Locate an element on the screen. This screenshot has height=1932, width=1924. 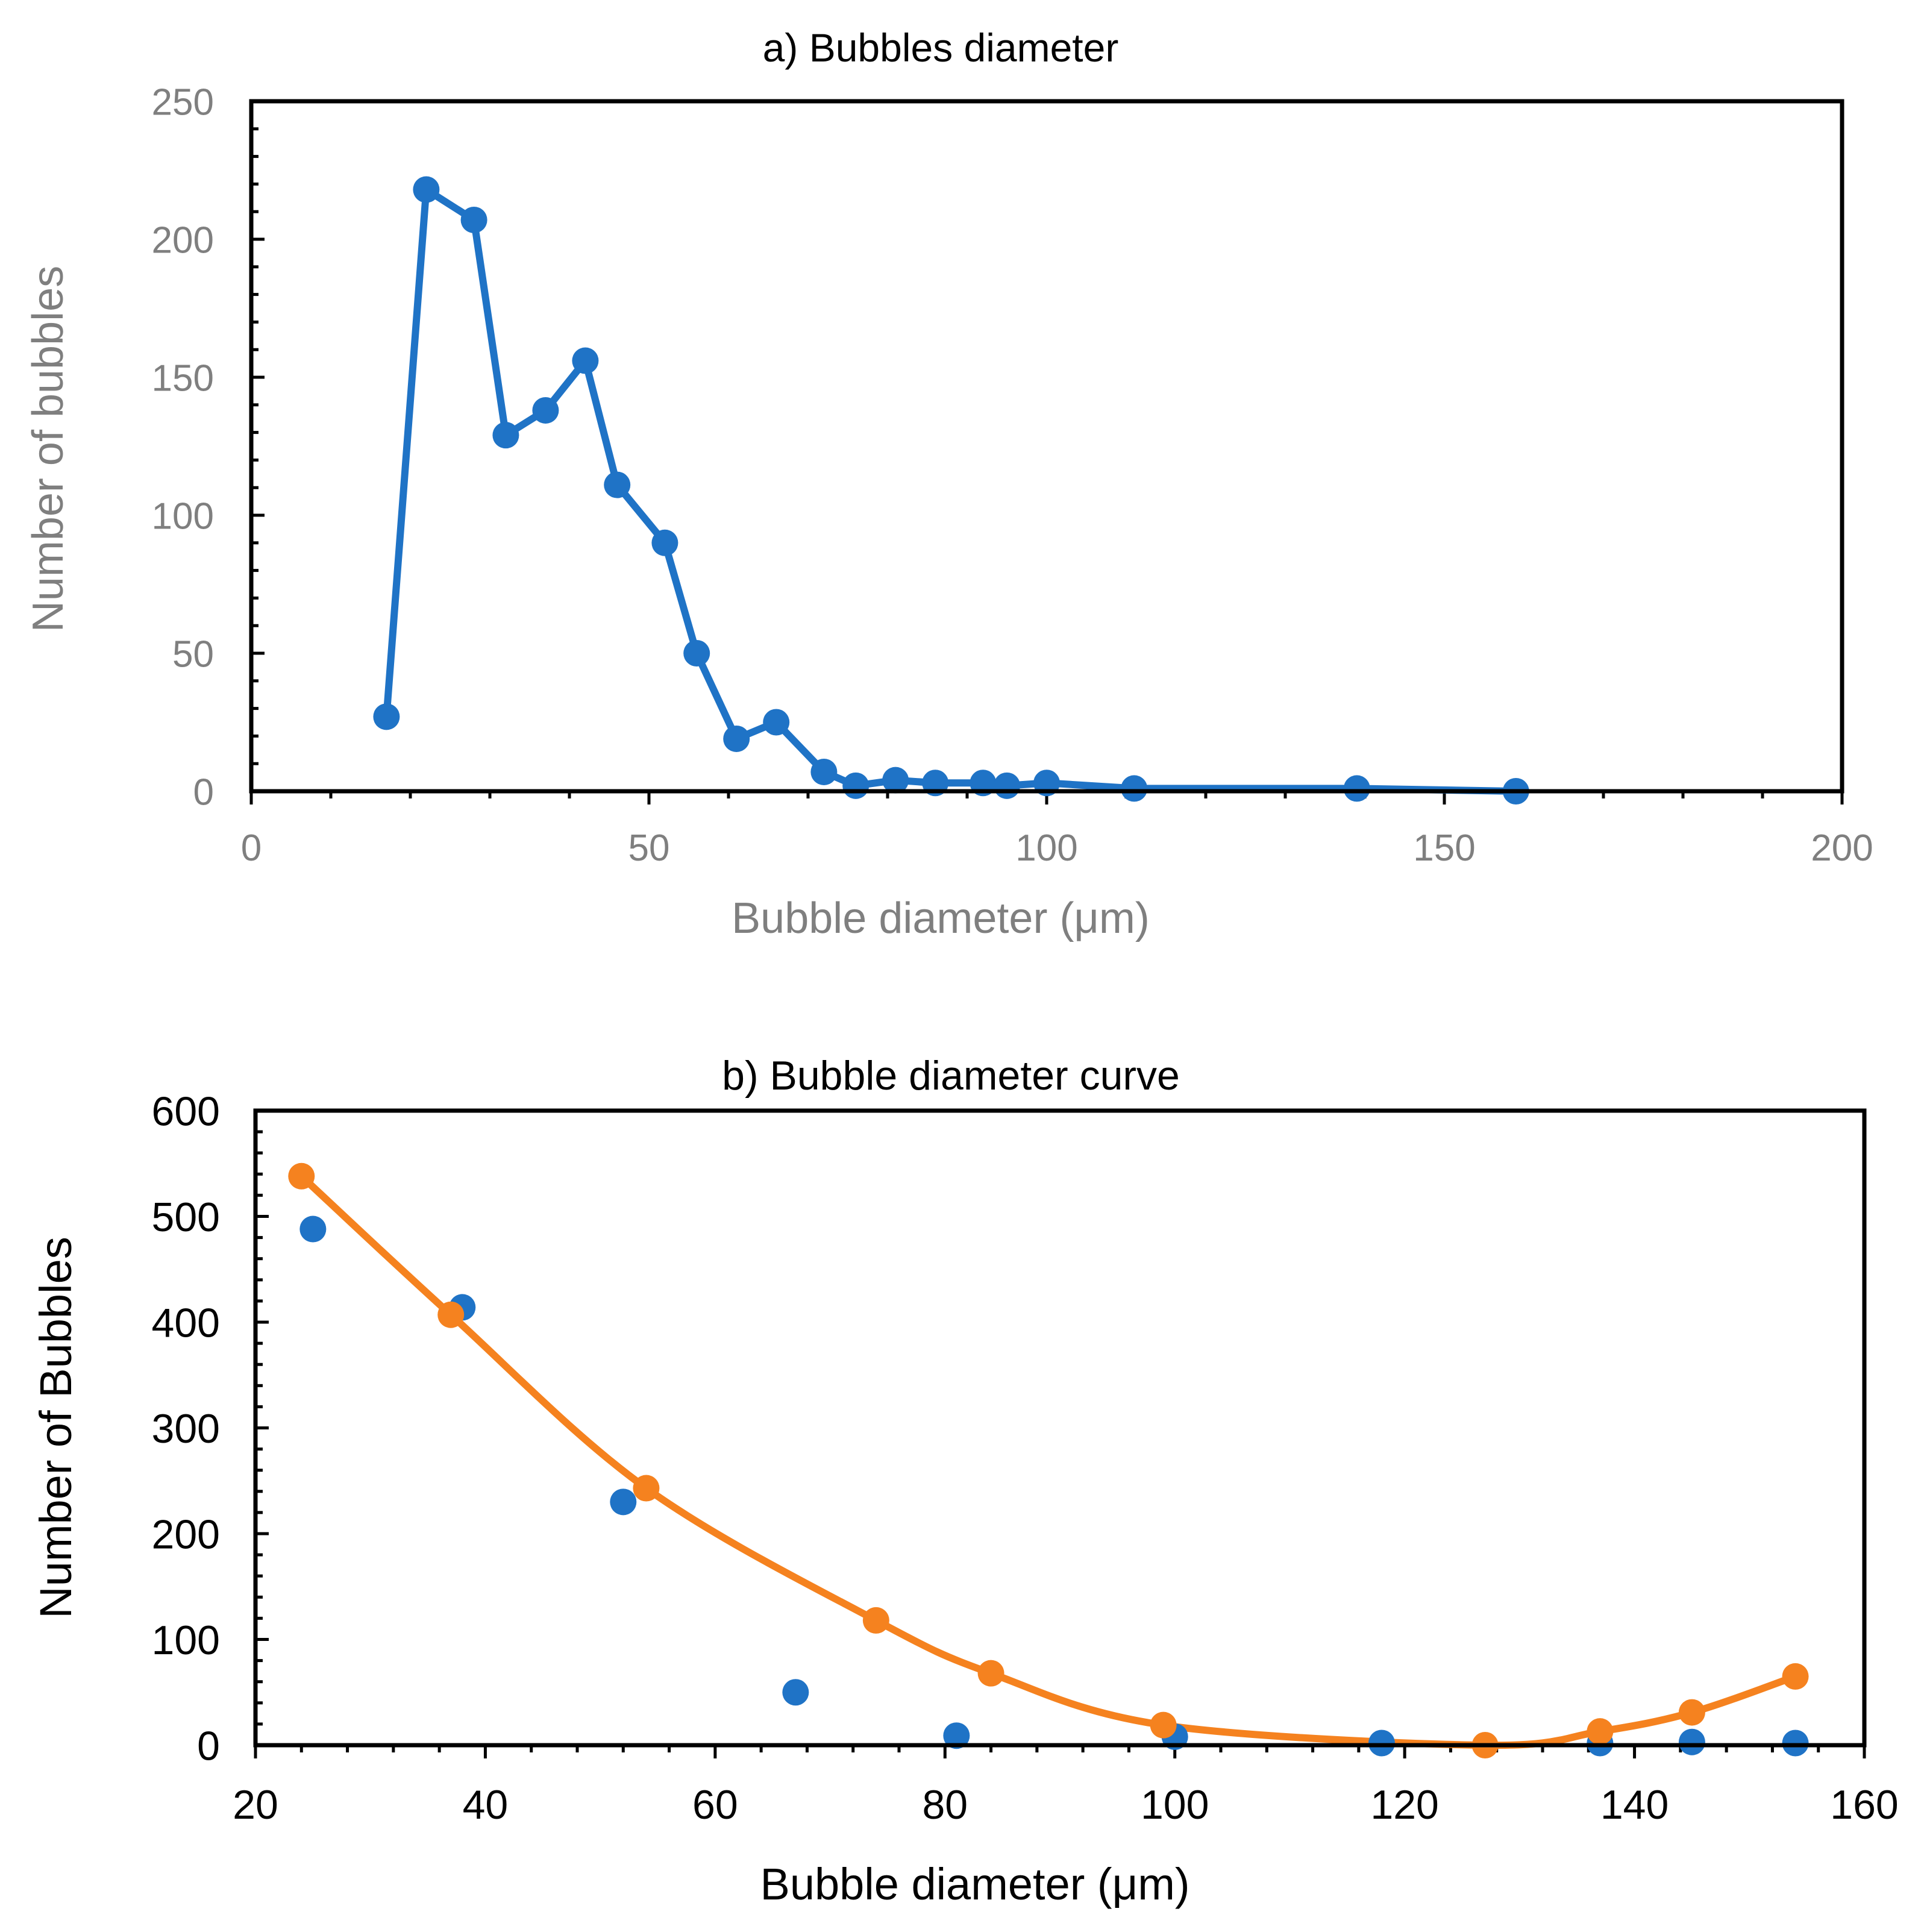
y-tick-label: 400 is located at coordinates (186, 1323).